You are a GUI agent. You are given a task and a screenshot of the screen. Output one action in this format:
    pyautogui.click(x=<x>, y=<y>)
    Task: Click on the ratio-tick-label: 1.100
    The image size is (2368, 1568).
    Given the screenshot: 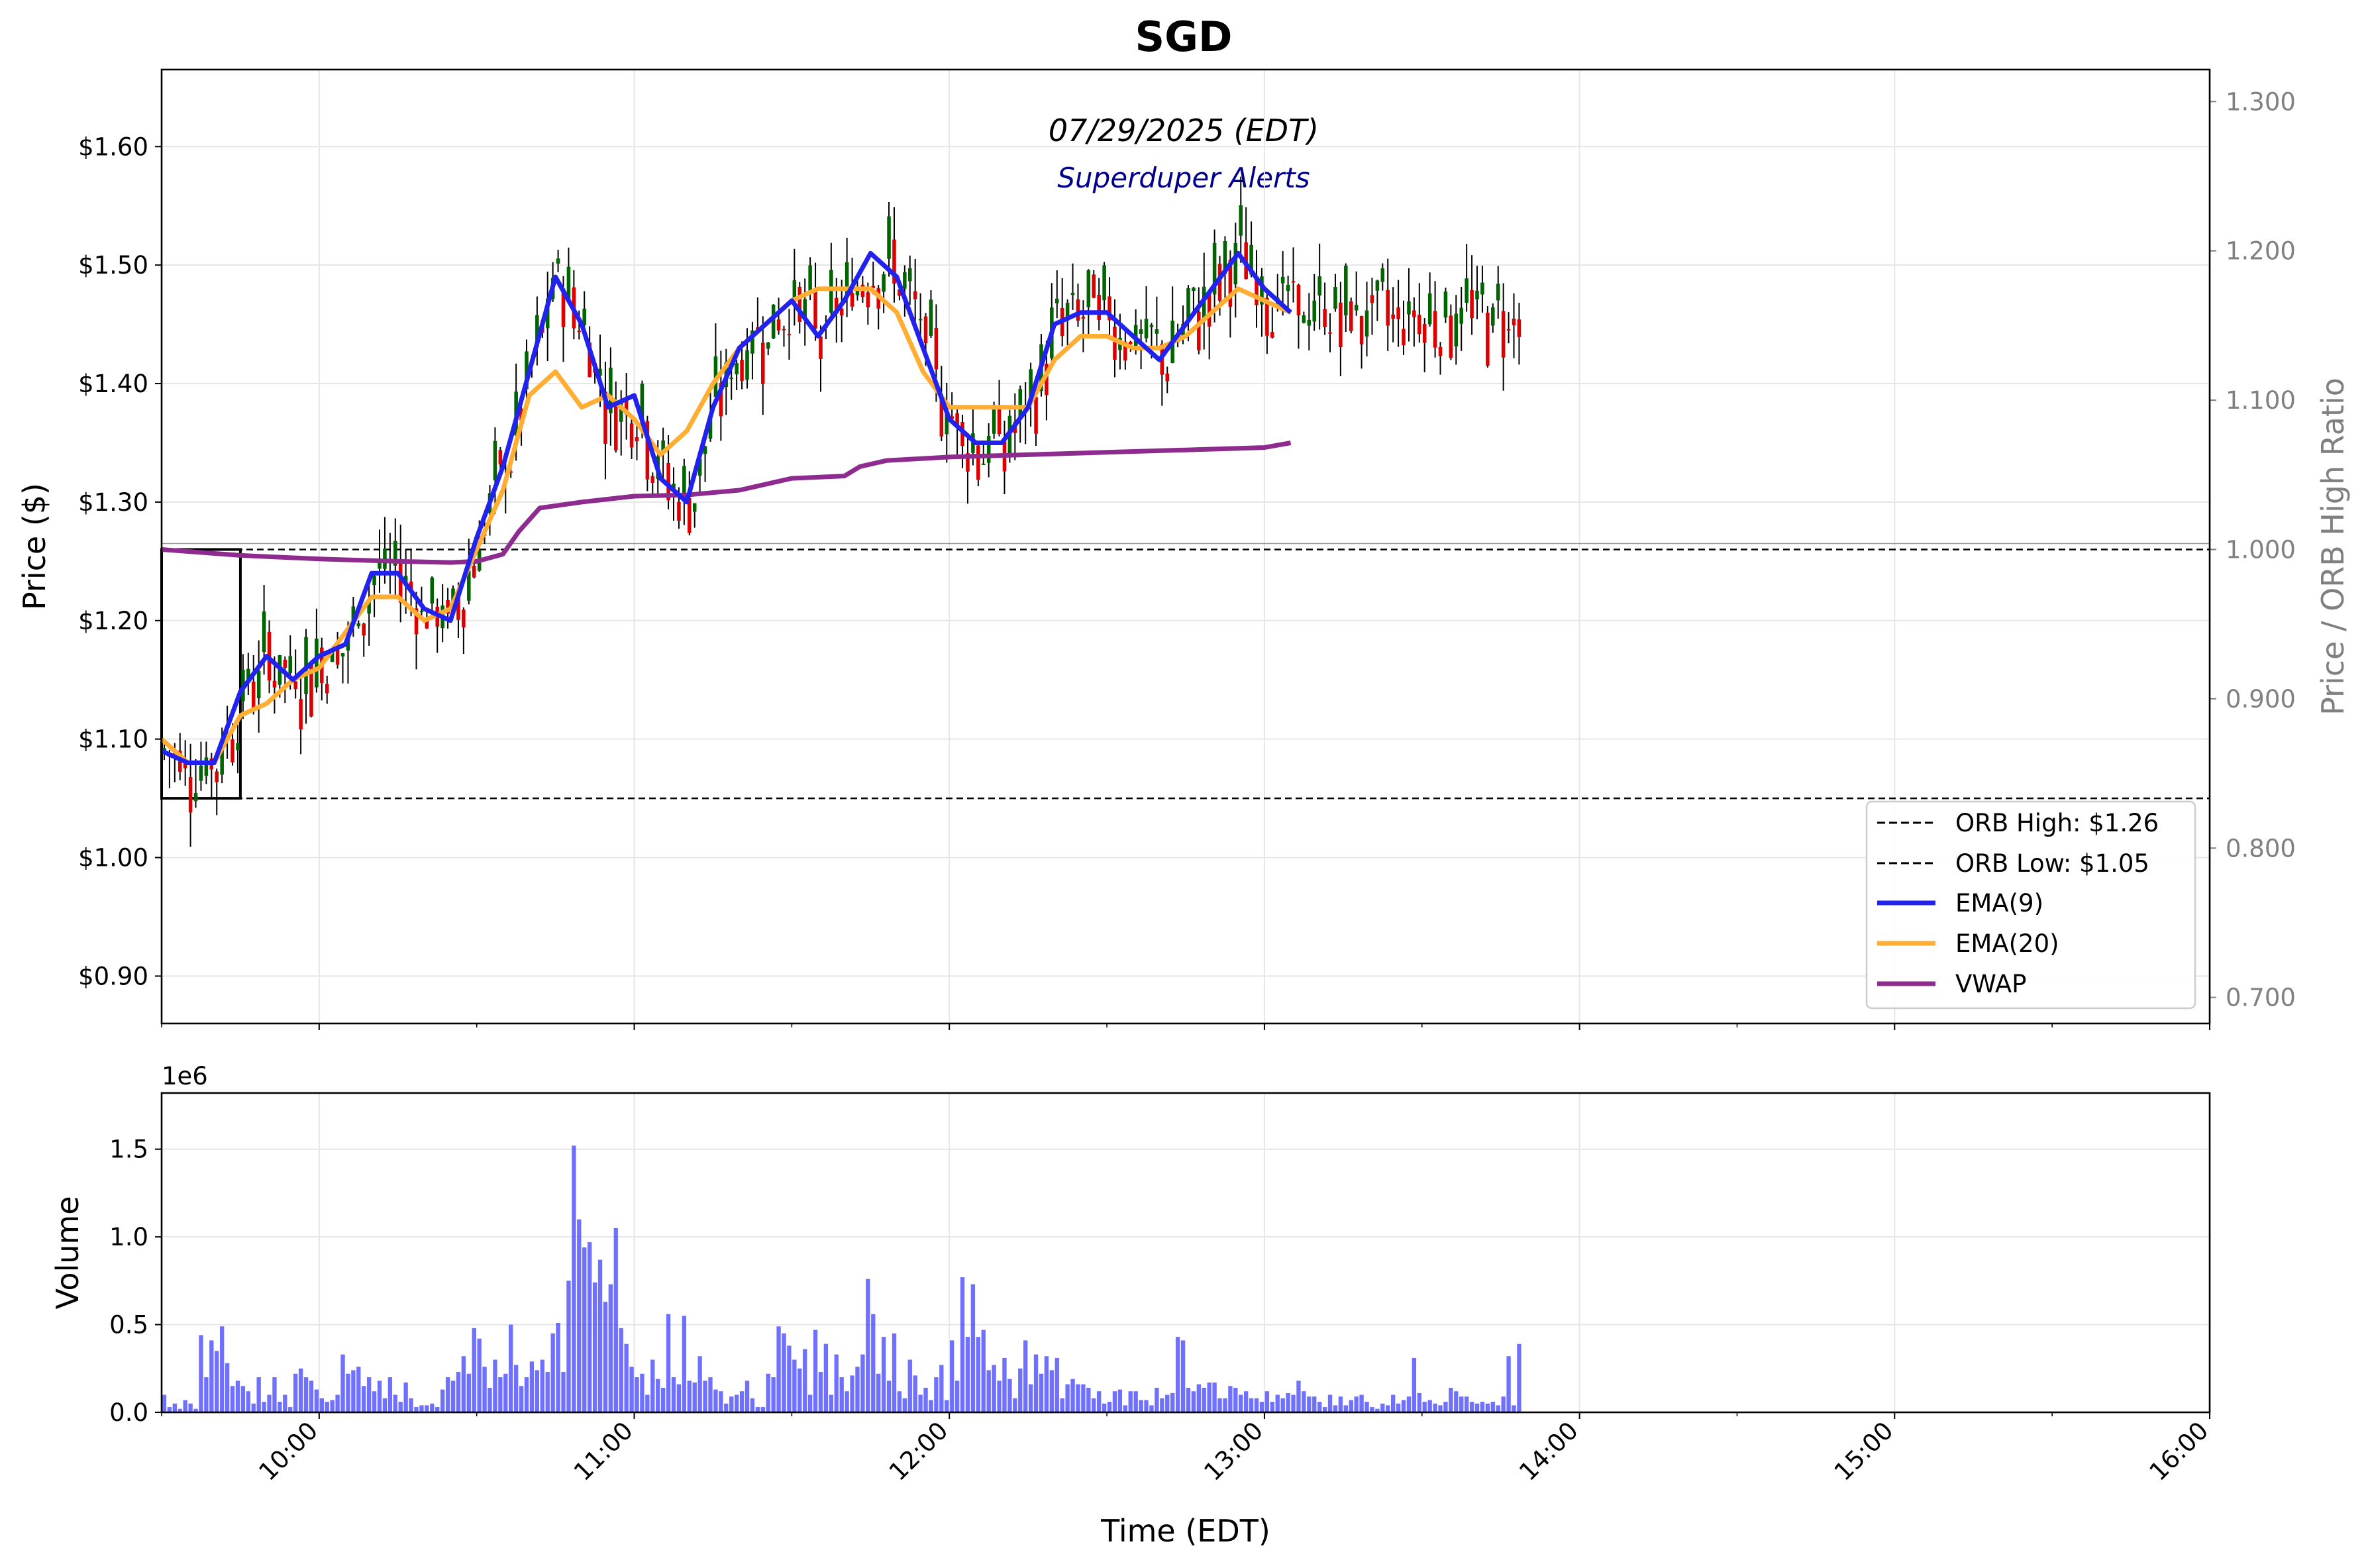 What is the action you would take?
    pyautogui.click(x=2261, y=400)
    